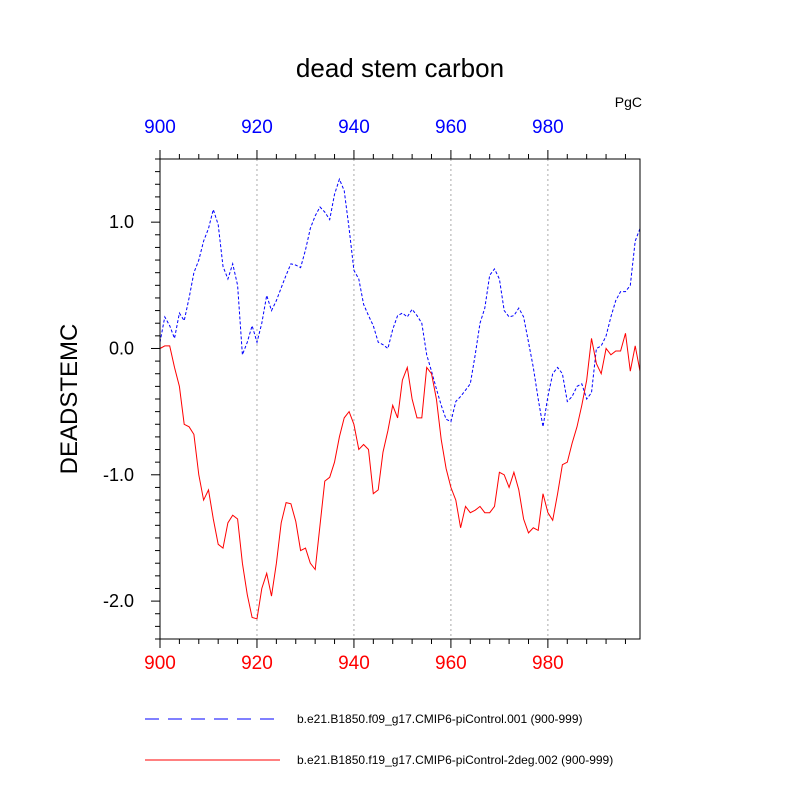 Image resolution: width=800 pixels, height=800 pixels. What do you see at coordinates (257, 127) in the screenshot?
I see `x-tick-label-top-920: 920` at bounding box center [257, 127].